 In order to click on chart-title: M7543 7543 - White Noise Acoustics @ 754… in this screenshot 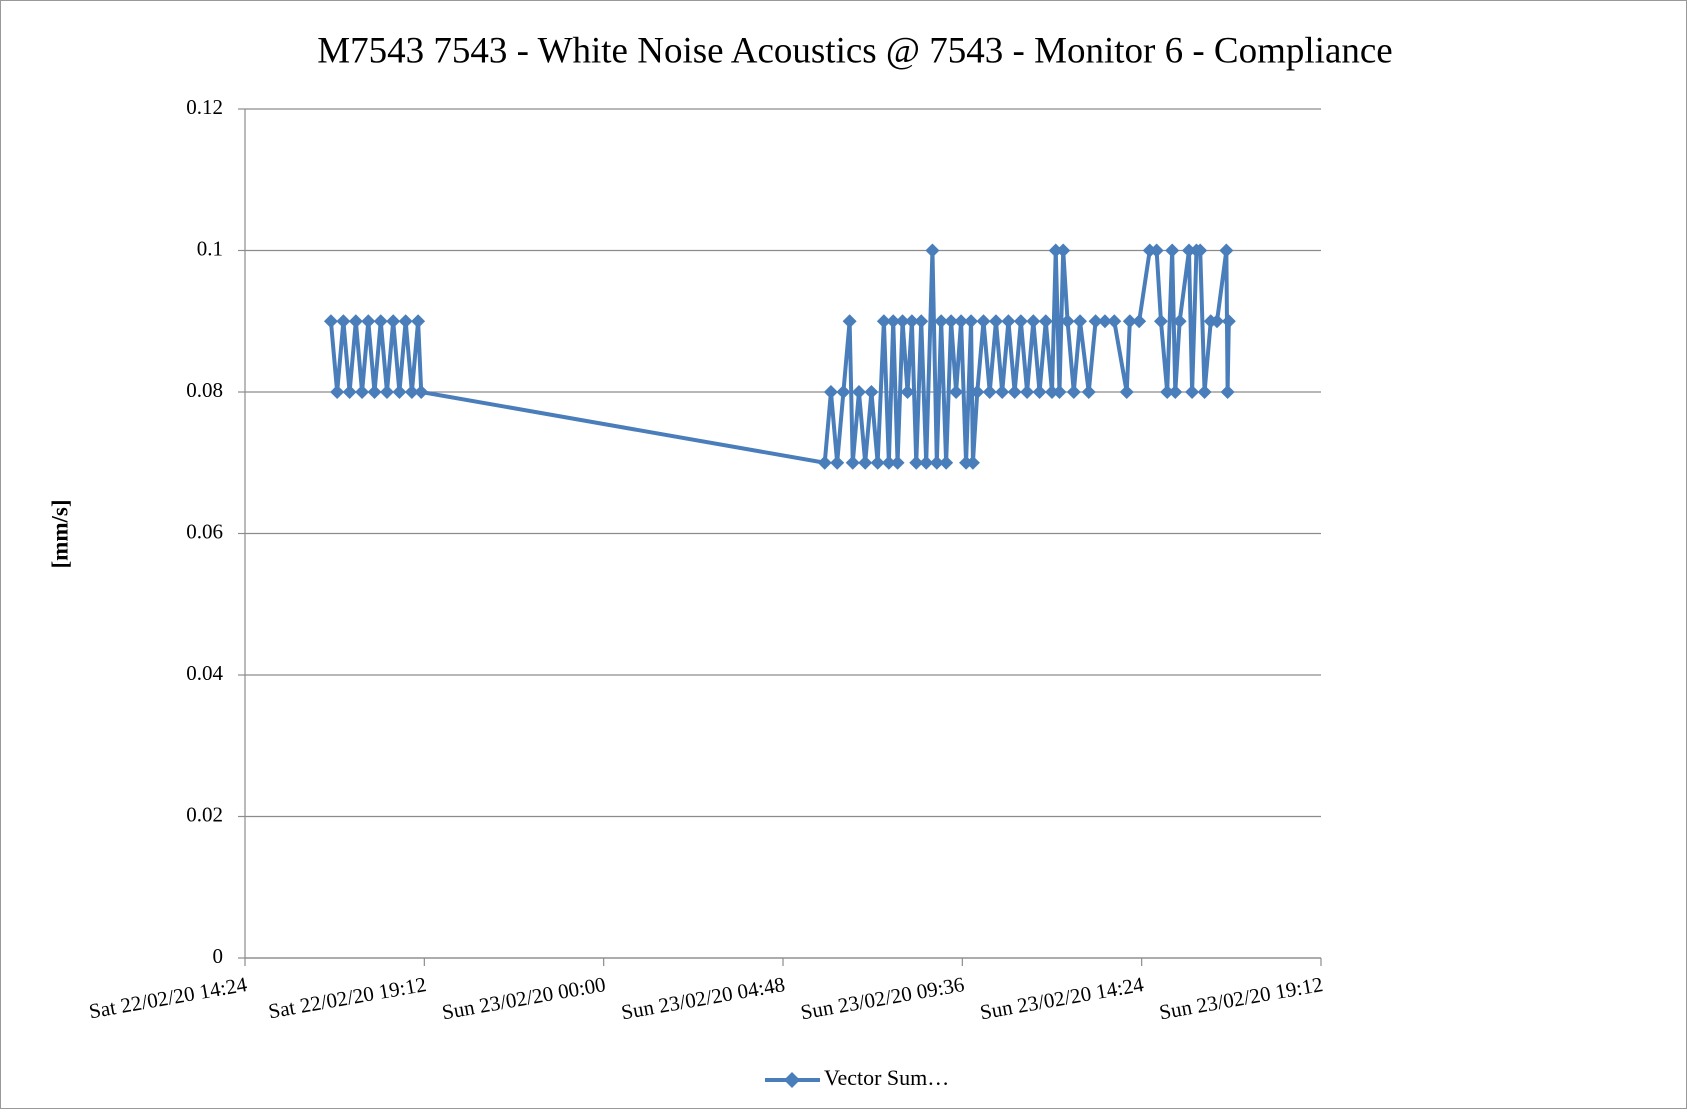, I will do `click(854, 50)`.